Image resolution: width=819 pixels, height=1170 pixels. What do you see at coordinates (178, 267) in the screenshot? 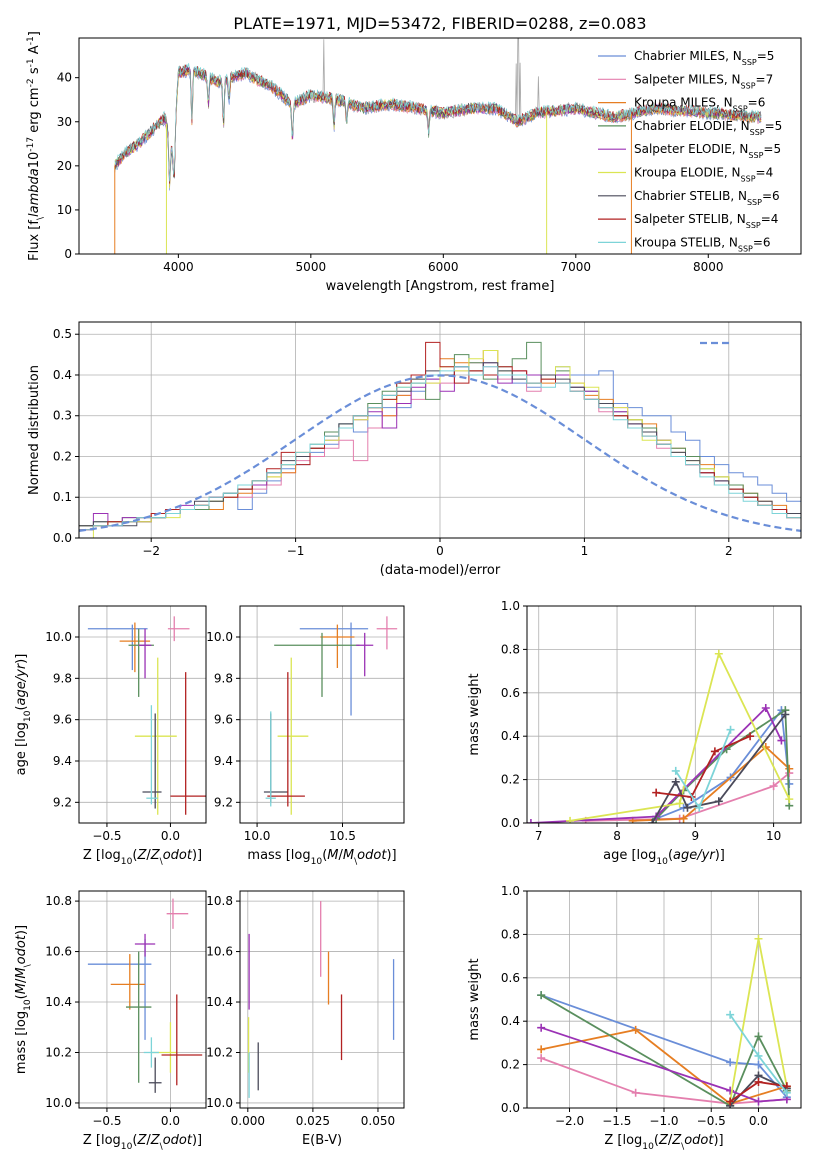
I see `x-tick-label: 4000` at bounding box center [178, 267].